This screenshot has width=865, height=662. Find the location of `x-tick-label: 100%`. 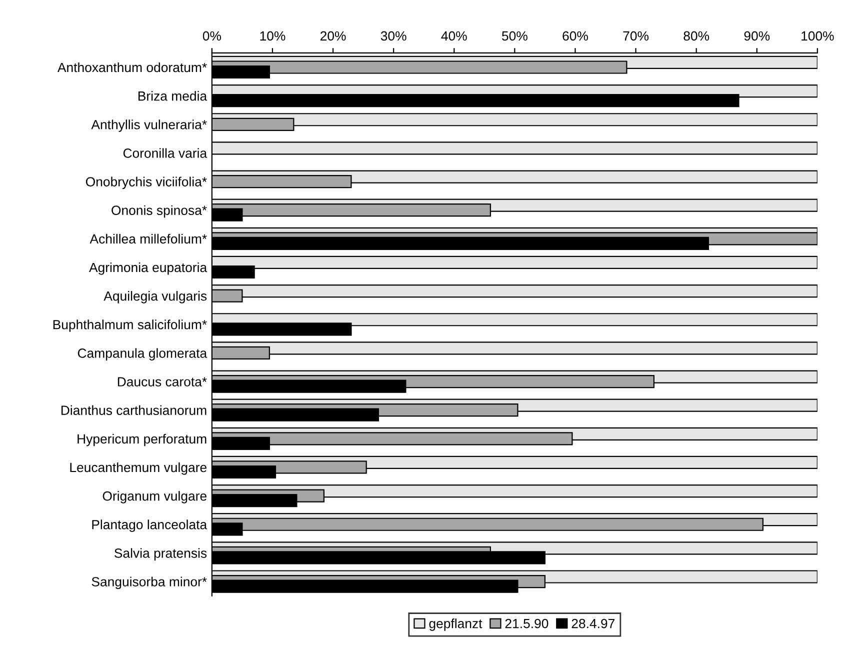

x-tick-label: 100% is located at coordinates (818, 36).